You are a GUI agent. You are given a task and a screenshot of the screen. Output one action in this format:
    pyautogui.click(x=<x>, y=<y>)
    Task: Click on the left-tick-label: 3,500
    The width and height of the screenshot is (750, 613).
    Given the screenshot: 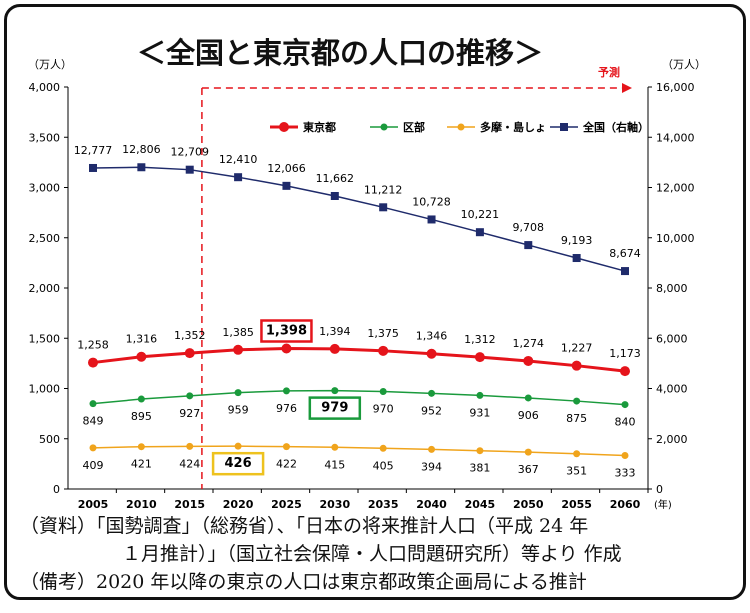 What is the action you would take?
    pyautogui.click(x=45, y=137)
    